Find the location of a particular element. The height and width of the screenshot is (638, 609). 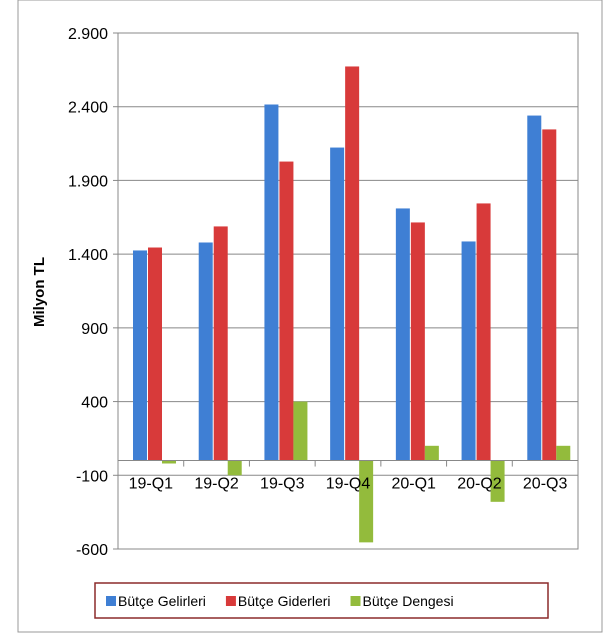

x-tick-label: 19-Q3 is located at coordinates (282, 484).